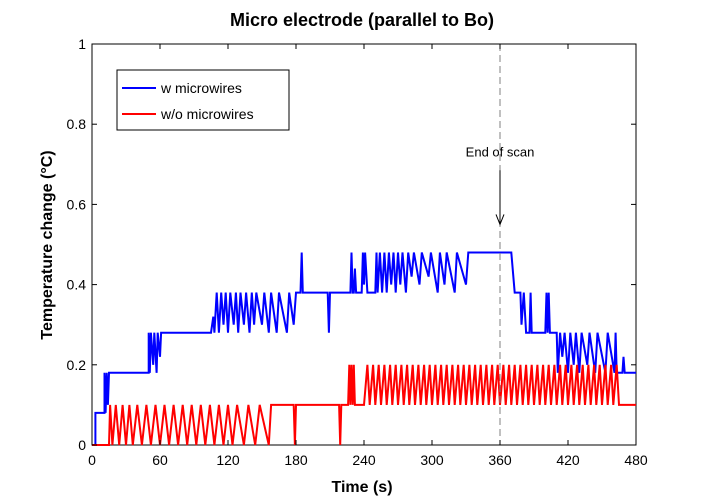  I want to click on legend-box, so click(203, 100).